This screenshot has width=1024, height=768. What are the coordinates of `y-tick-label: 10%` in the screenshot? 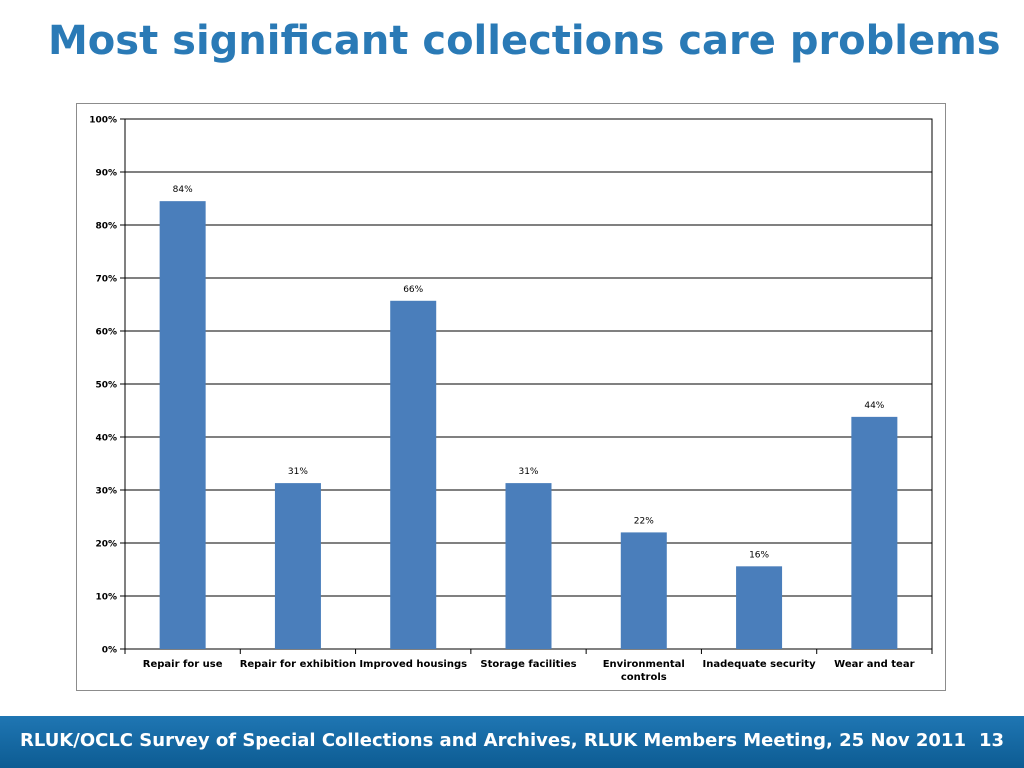 It's located at (106, 598).